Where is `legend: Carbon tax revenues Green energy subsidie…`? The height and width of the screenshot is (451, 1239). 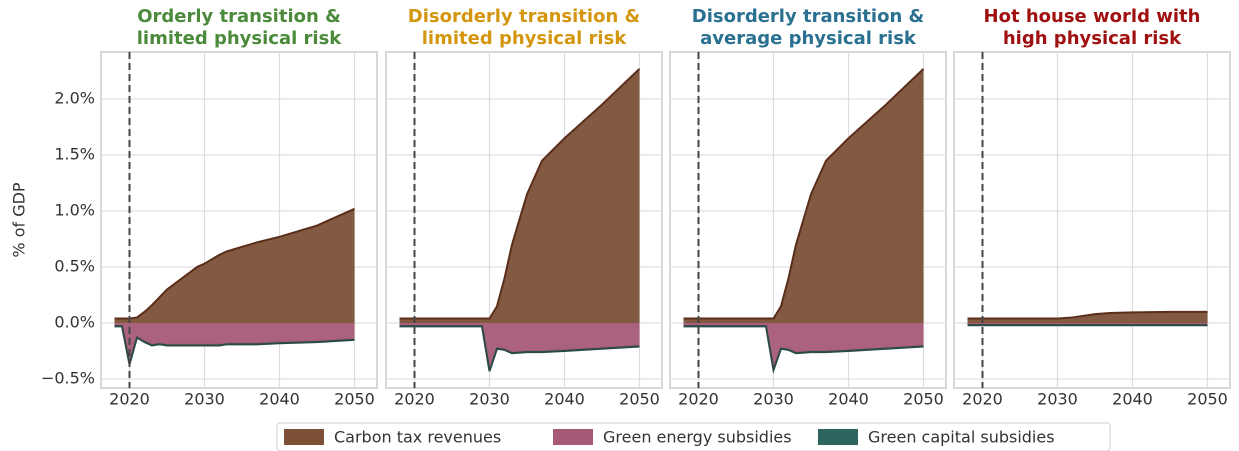 legend: Carbon tax revenues Green energy subsidie… is located at coordinates (693, 436).